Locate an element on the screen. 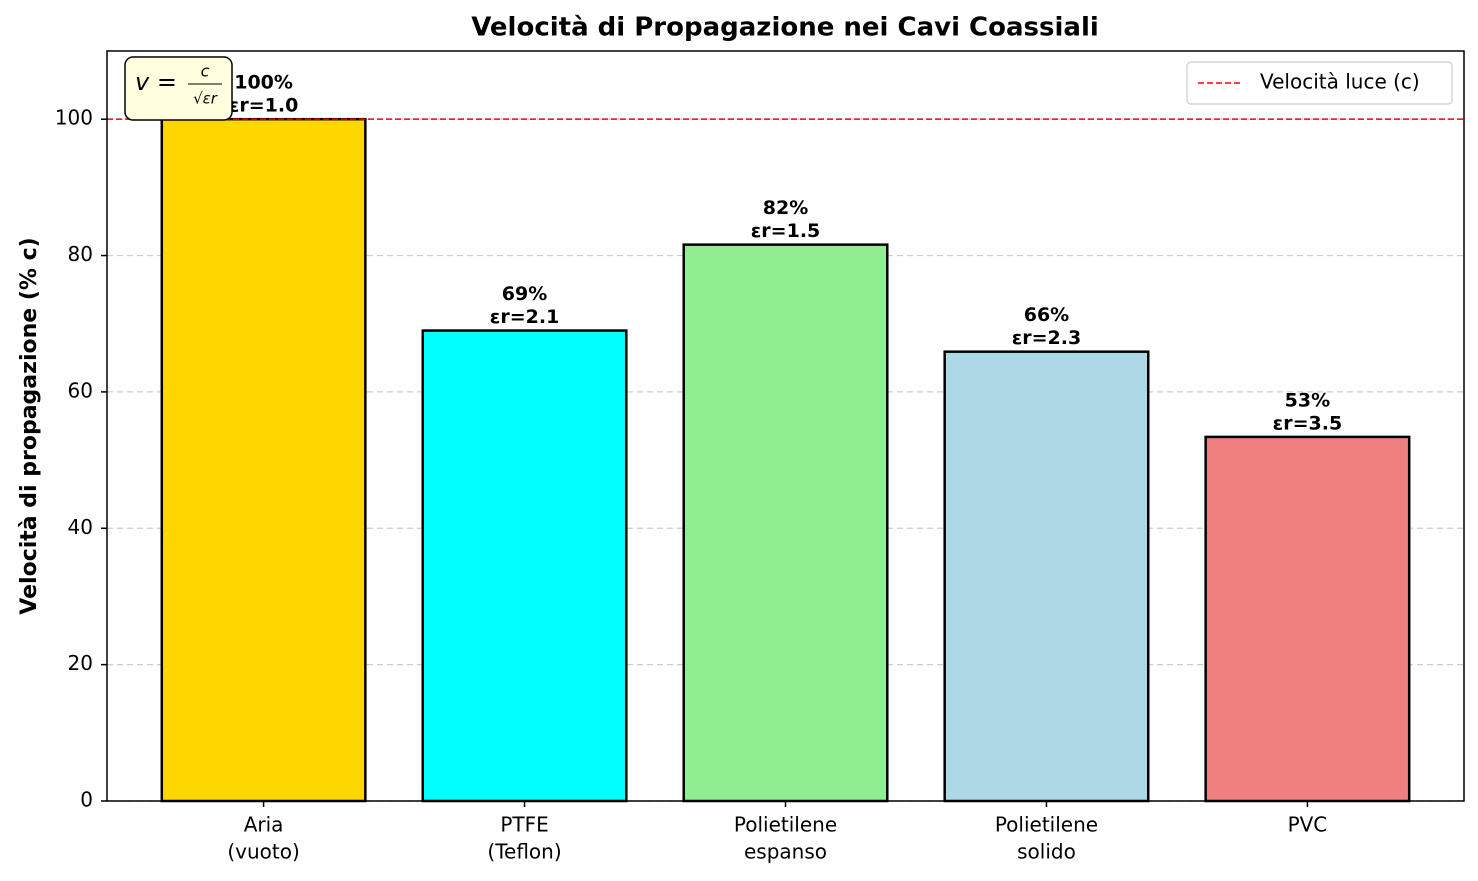  permittivity-label: εr=2.3 is located at coordinates (1047, 338).